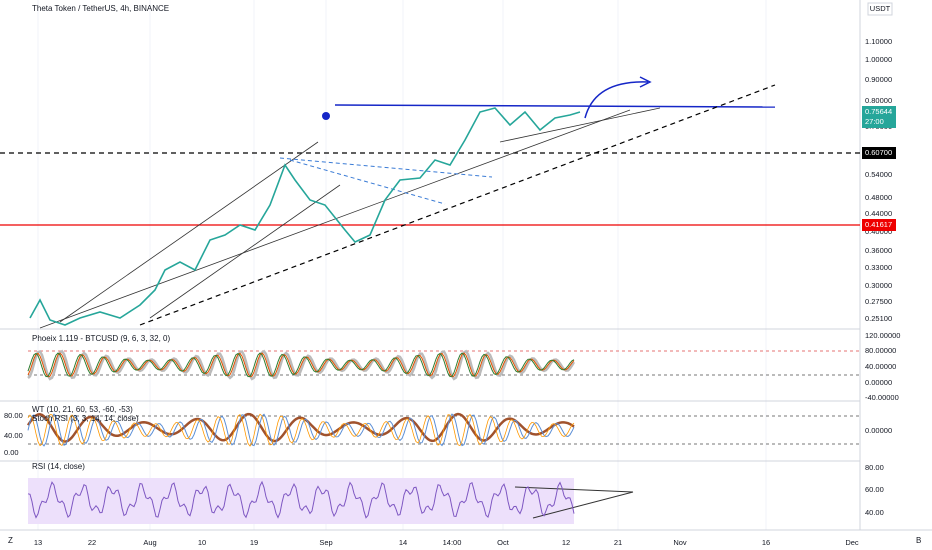 The image size is (932, 550). I want to click on price-label: 0.54000, so click(878, 174).